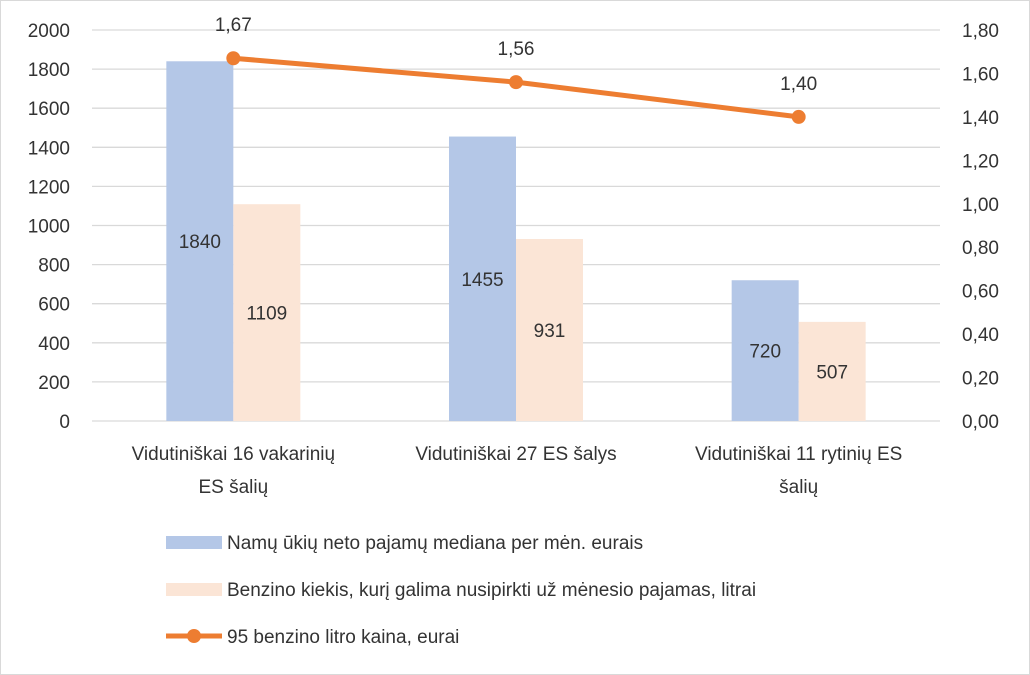 The width and height of the screenshot is (1030, 675). Describe the element at coordinates (49, 70) in the screenshot. I see `y-left-tick-label: 1800` at that location.